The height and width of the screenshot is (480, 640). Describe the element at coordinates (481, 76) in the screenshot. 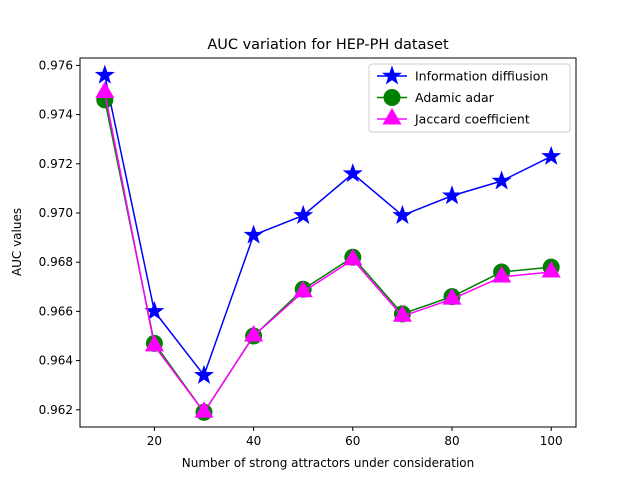

I see `legend-label: Information diffiusion` at that location.